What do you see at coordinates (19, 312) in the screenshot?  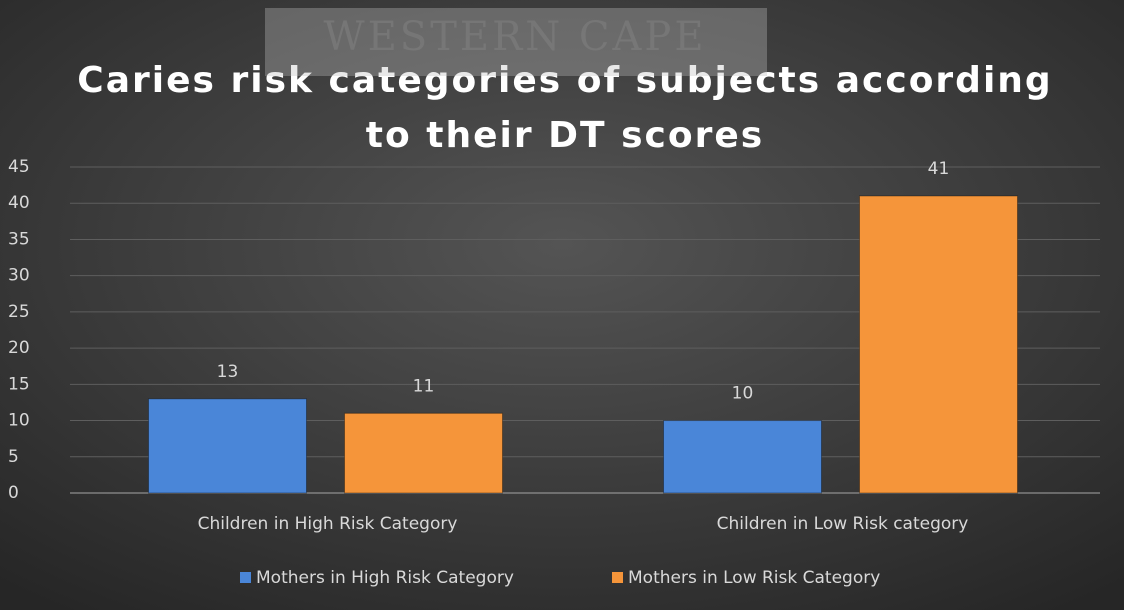 I see `y-tick-label: 25` at bounding box center [19, 312].